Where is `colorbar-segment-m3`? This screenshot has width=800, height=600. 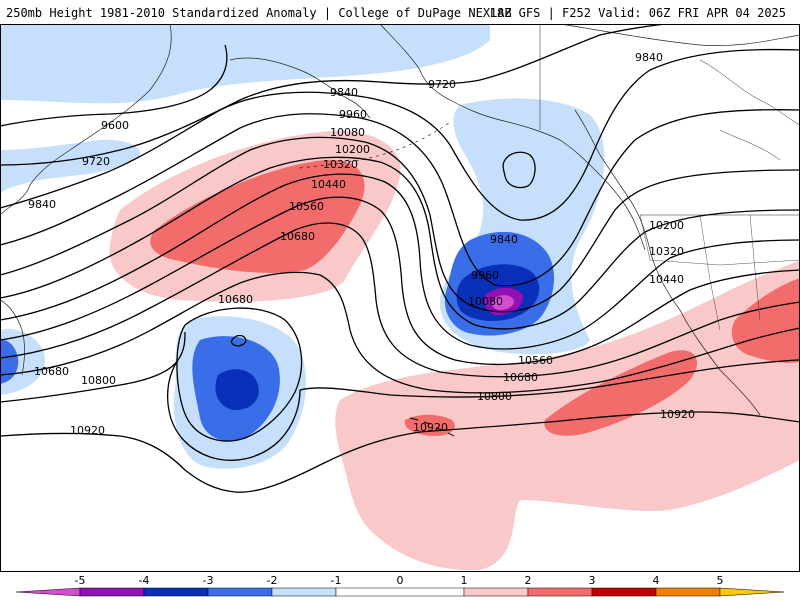
colorbar-segment-m3 is located at coordinates (176, 592).